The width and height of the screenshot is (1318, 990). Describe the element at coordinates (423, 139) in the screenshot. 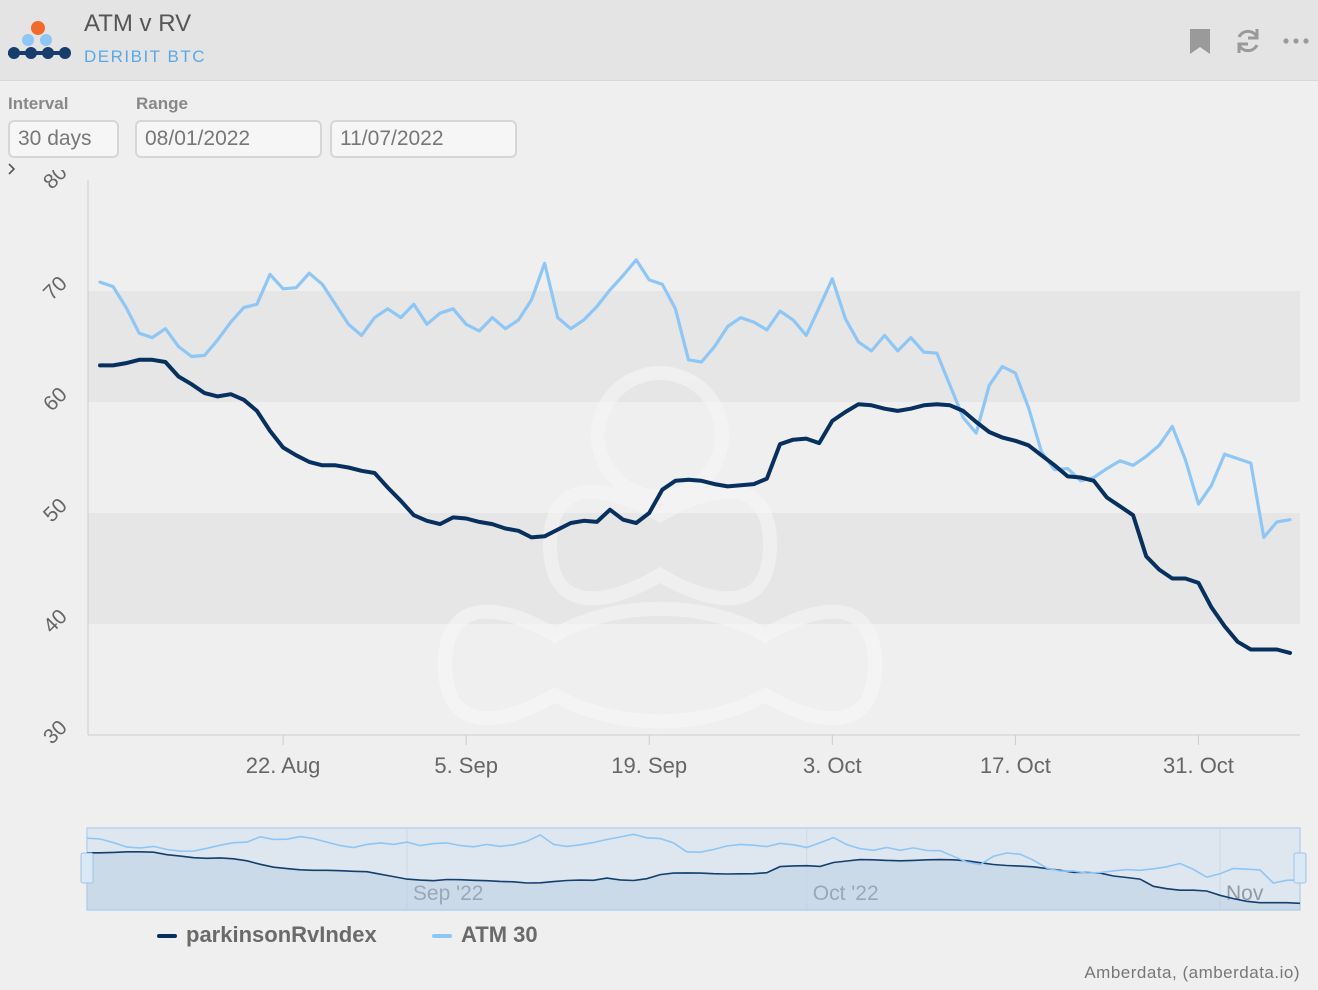

I see `range-end-field: 11/07/2022` at that location.